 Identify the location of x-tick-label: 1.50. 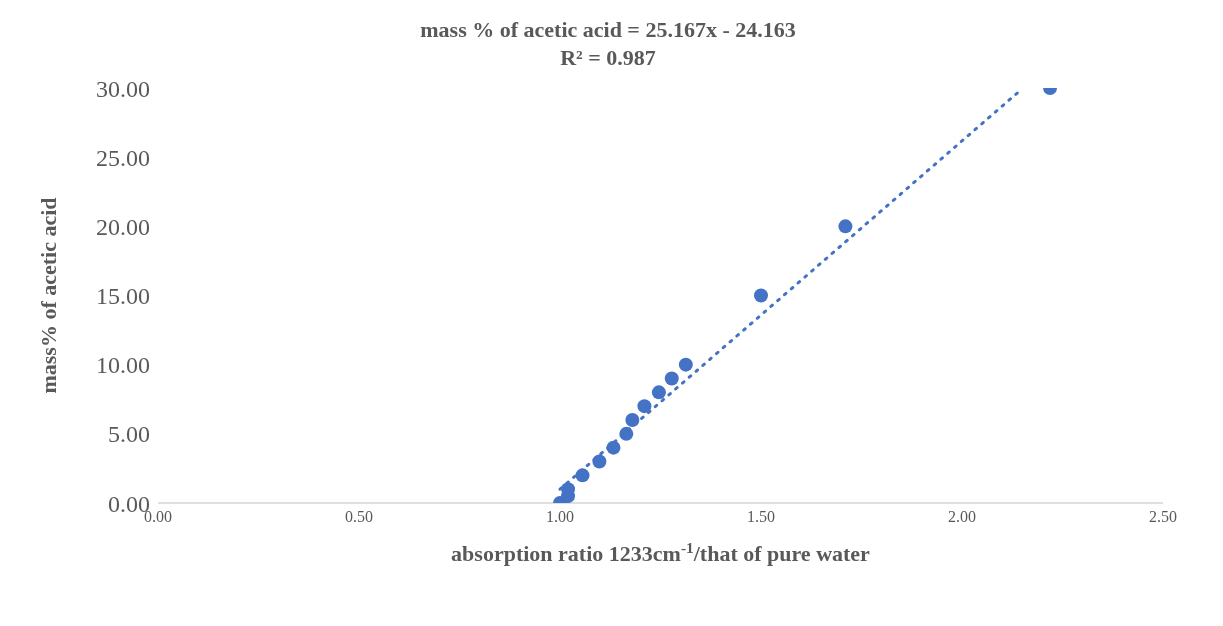
(761, 517).